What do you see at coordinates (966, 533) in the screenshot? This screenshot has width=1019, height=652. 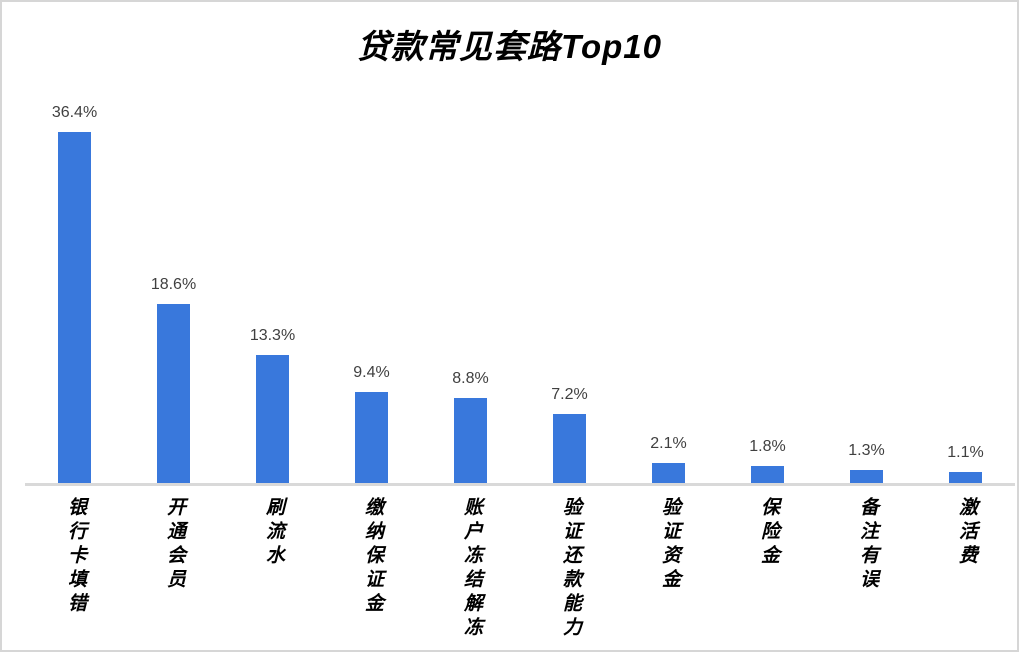 I see `category-label: 激活费` at bounding box center [966, 533].